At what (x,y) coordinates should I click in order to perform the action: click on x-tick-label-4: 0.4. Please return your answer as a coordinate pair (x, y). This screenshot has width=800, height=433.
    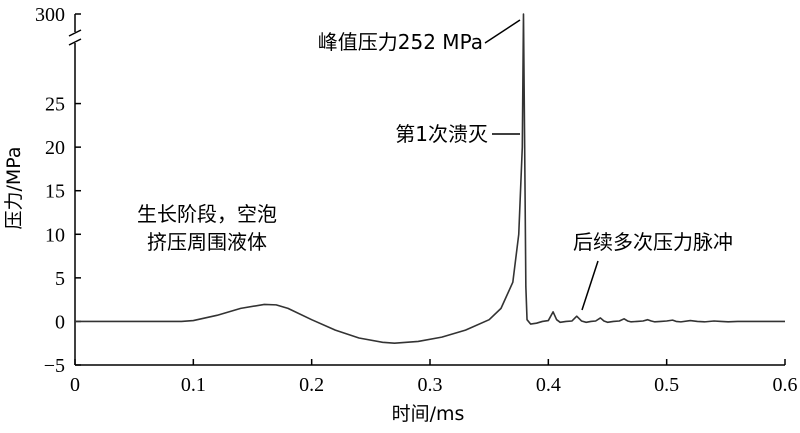
    Looking at the image, I should click on (548, 385).